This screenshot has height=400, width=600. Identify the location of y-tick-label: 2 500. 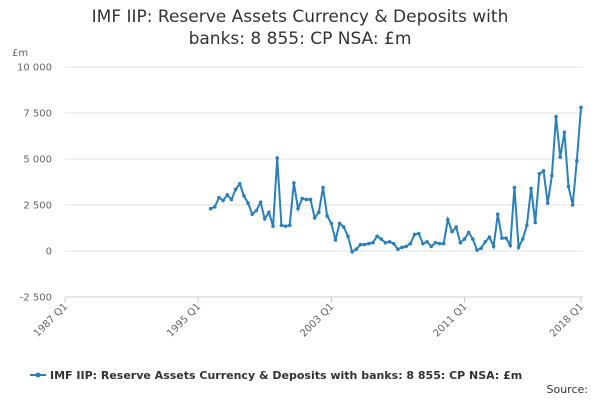
(37, 206).